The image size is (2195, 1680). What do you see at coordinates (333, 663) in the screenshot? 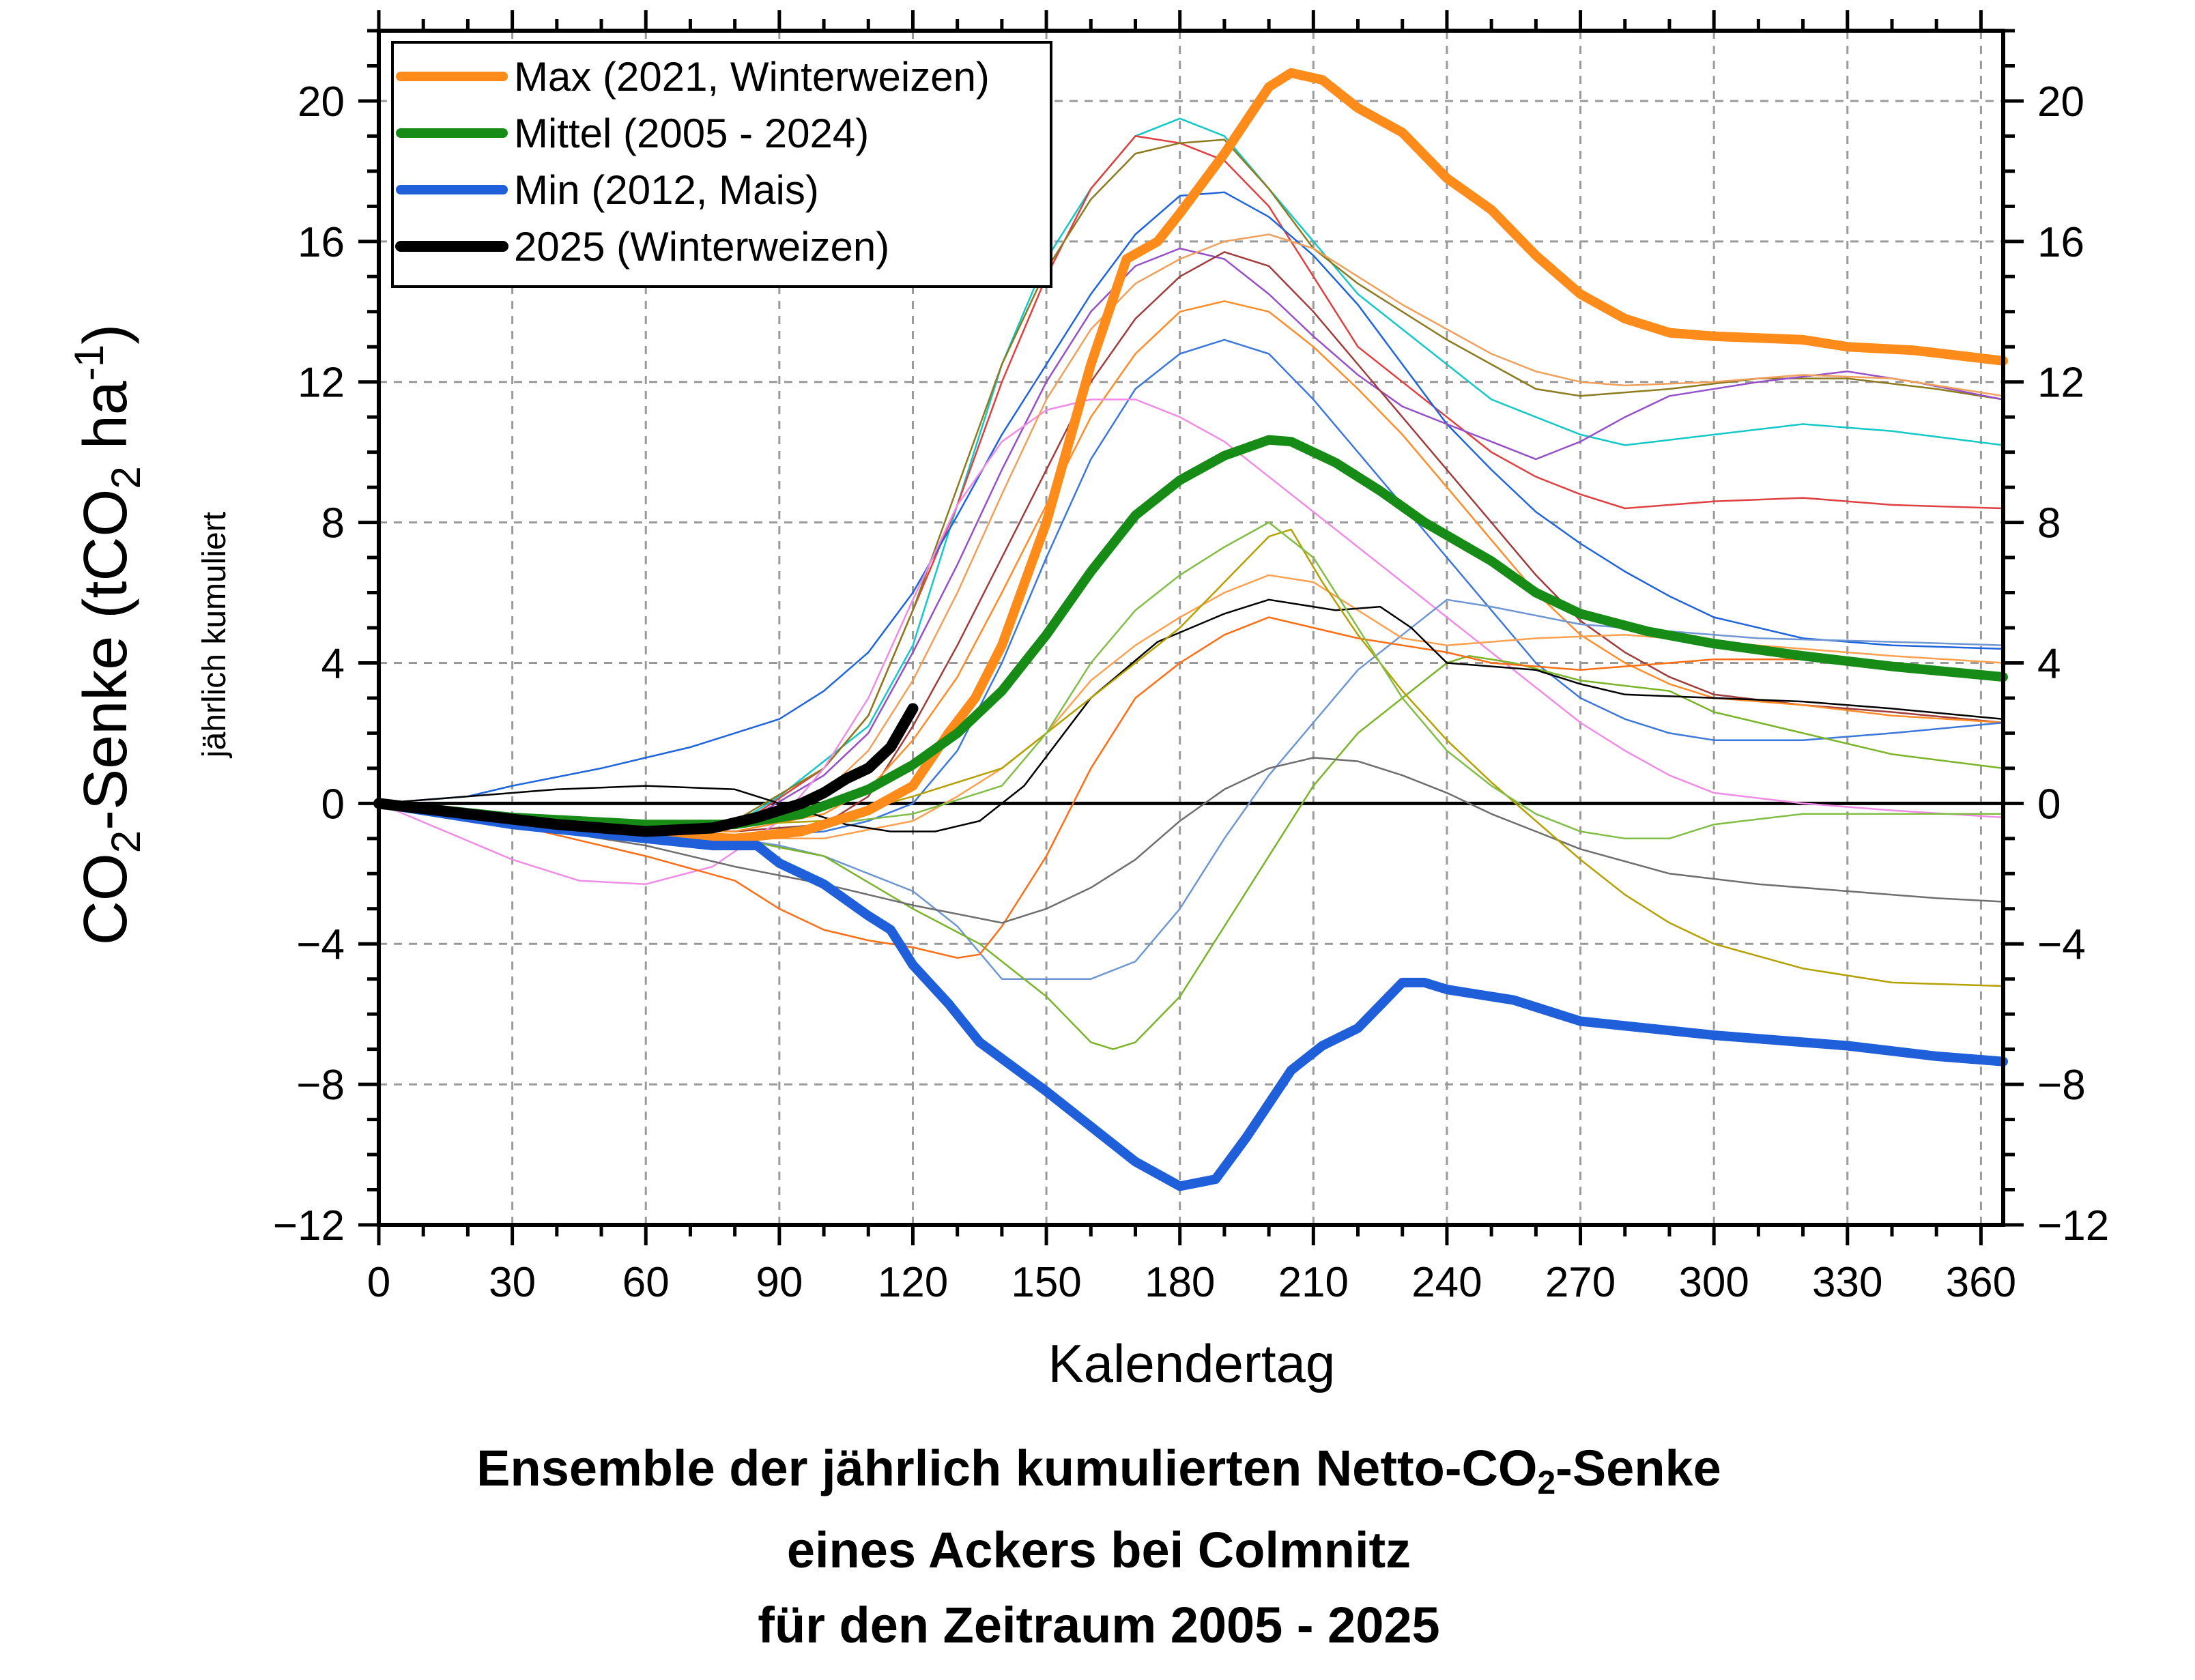
I see `y-tick-label-left: 4` at bounding box center [333, 663].